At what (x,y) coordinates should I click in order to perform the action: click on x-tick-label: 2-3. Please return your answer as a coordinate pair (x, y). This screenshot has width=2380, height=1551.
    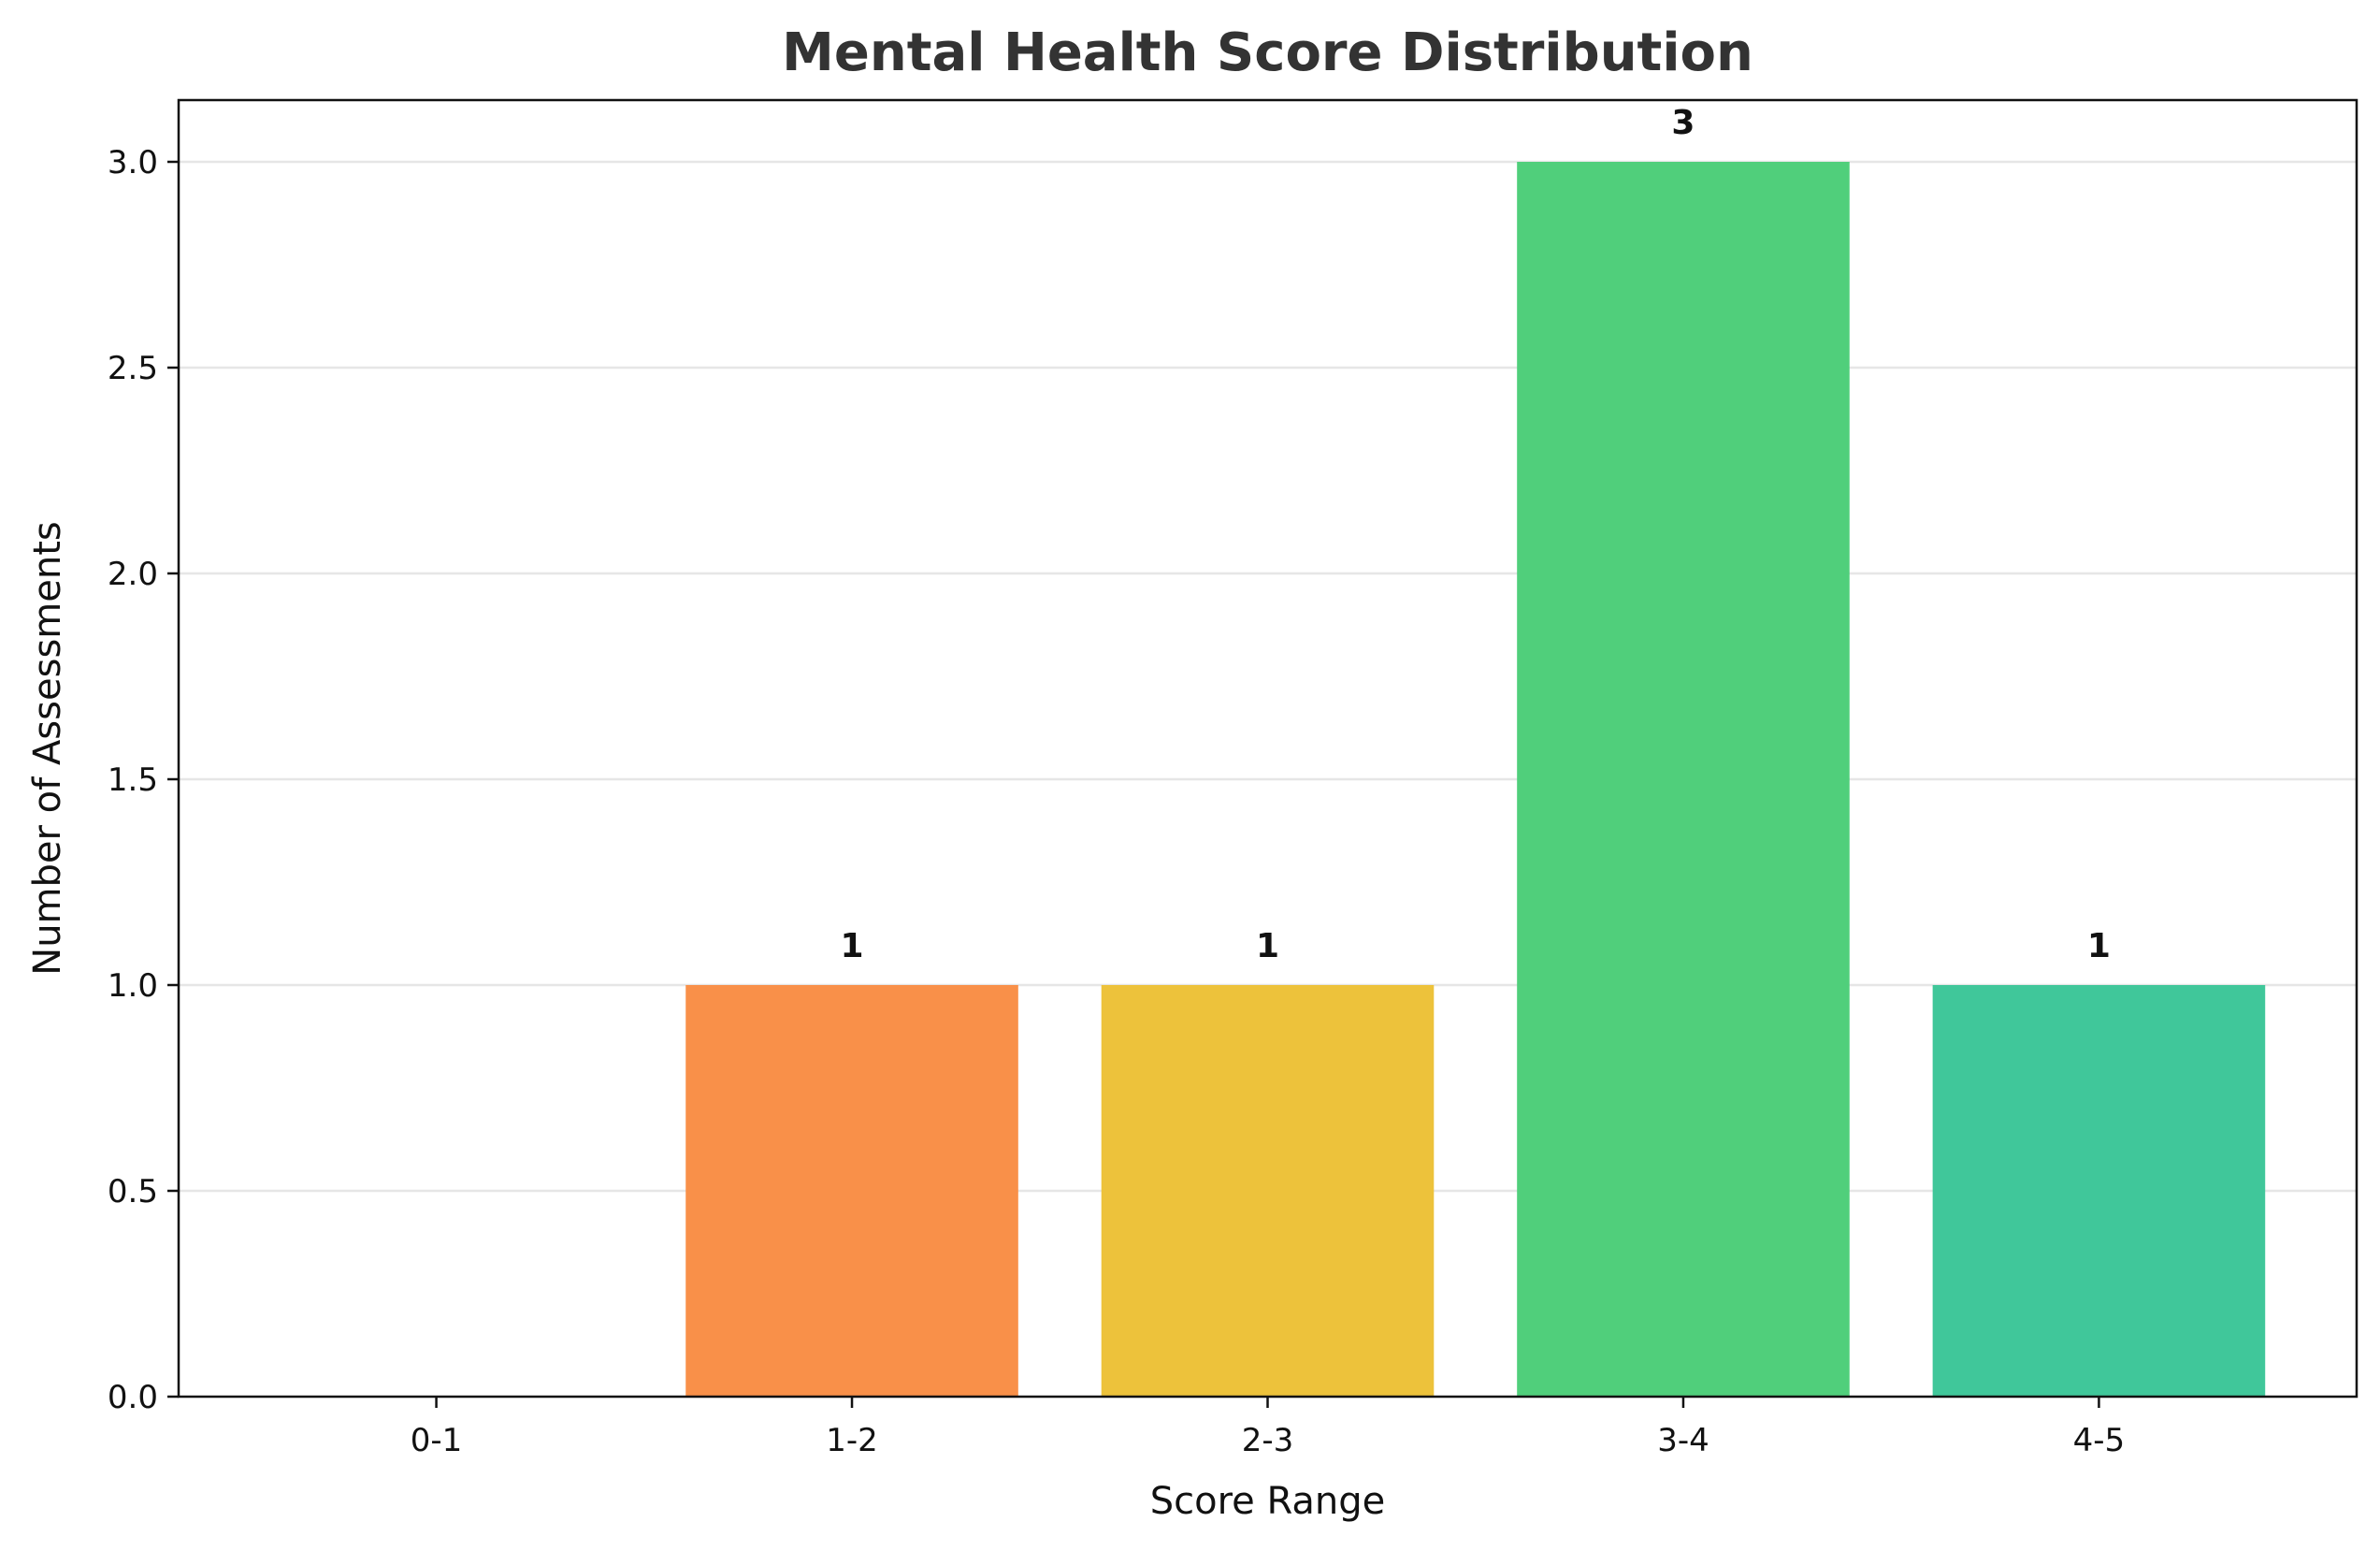
    Looking at the image, I should click on (1268, 1440).